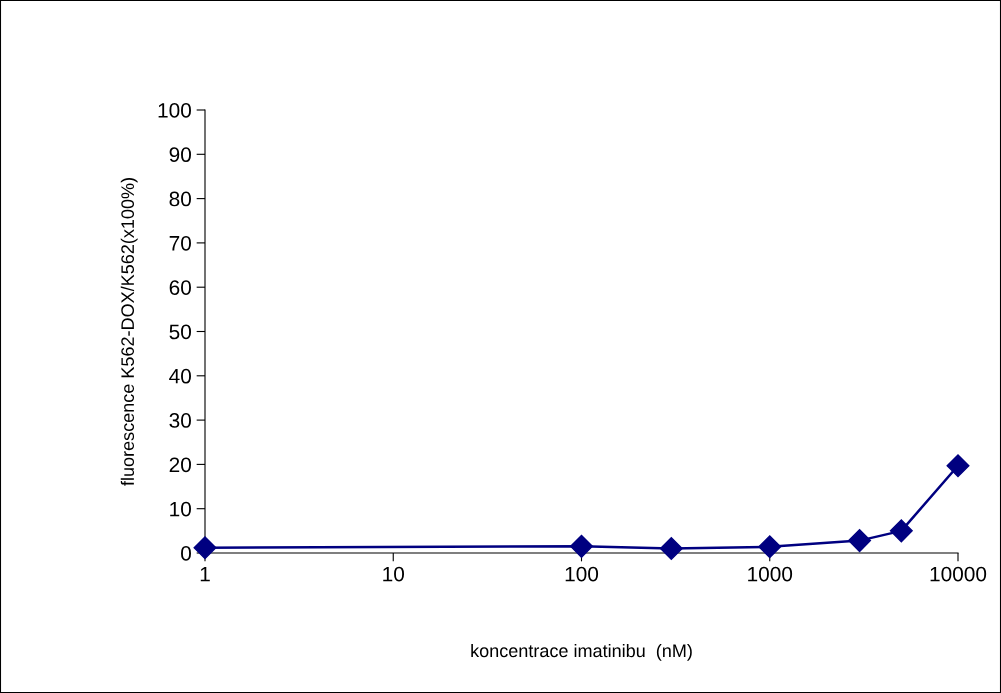  What do you see at coordinates (180, 155) in the screenshot?
I see `y-tick-label: 90` at bounding box center [180, 155].